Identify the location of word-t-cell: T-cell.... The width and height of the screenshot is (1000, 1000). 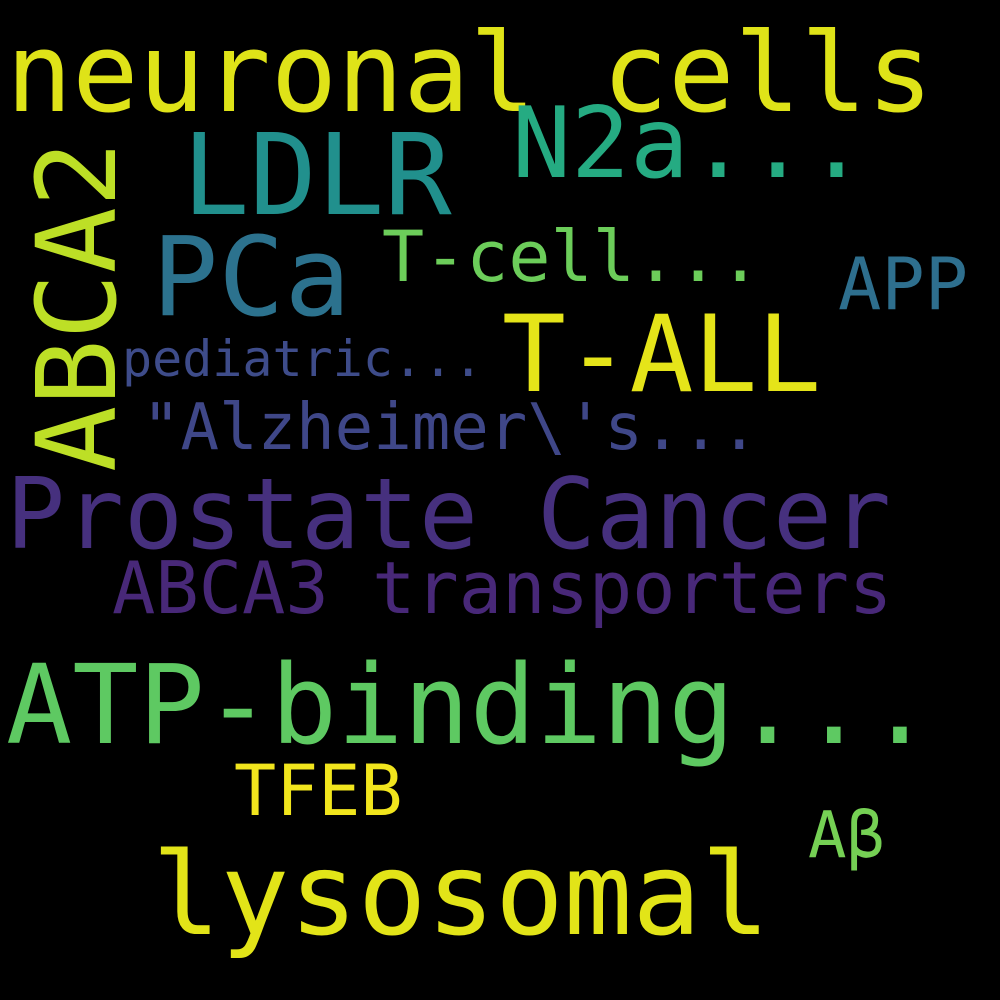
(572, 257).